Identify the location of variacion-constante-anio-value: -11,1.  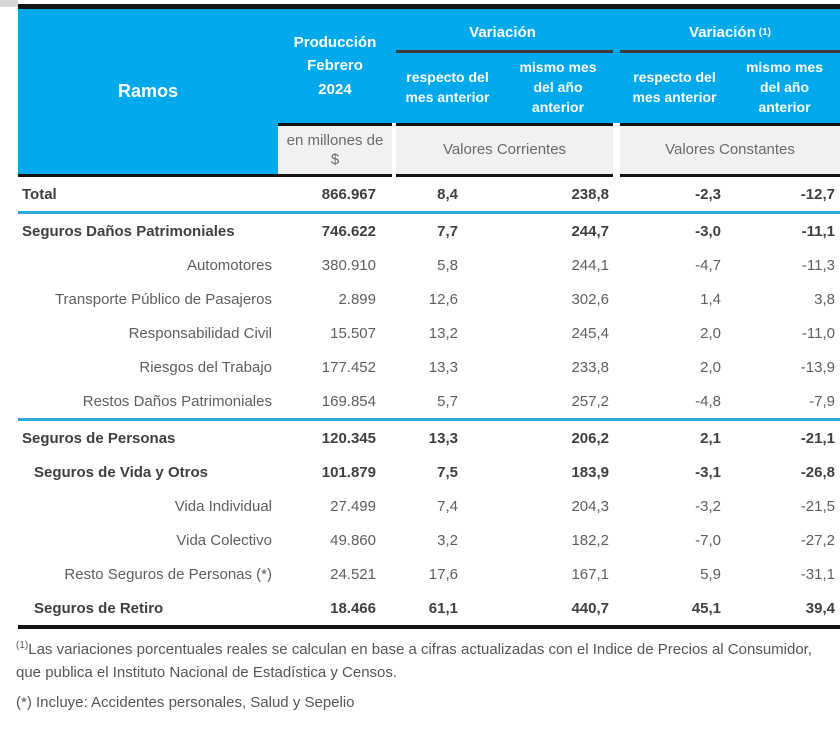
(818, 231).